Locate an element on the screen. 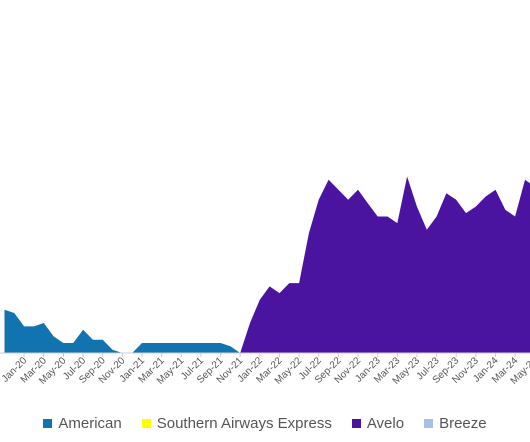 The width and height of the screenshot is (530, 442). legend-label-american: American is located at coordinates (90, 423).